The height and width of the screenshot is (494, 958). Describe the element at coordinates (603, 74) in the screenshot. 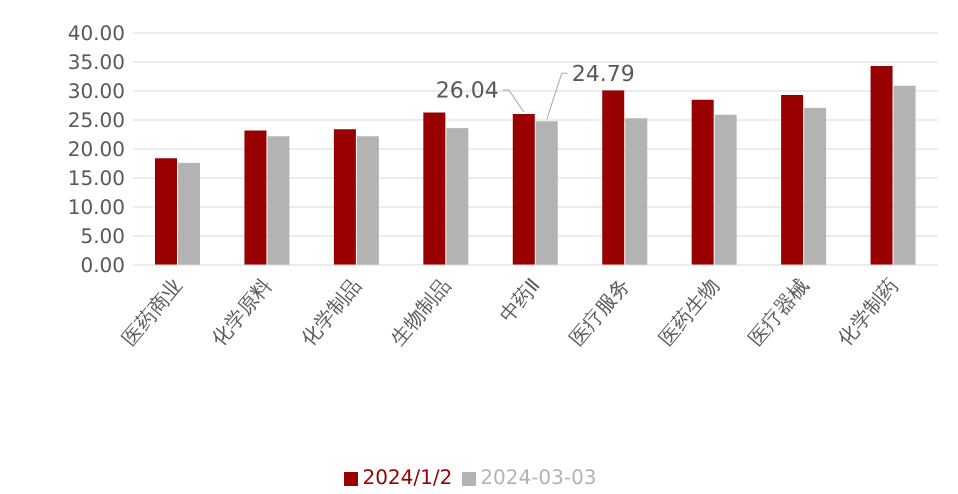

I see `data-label: 24.79` at that location.